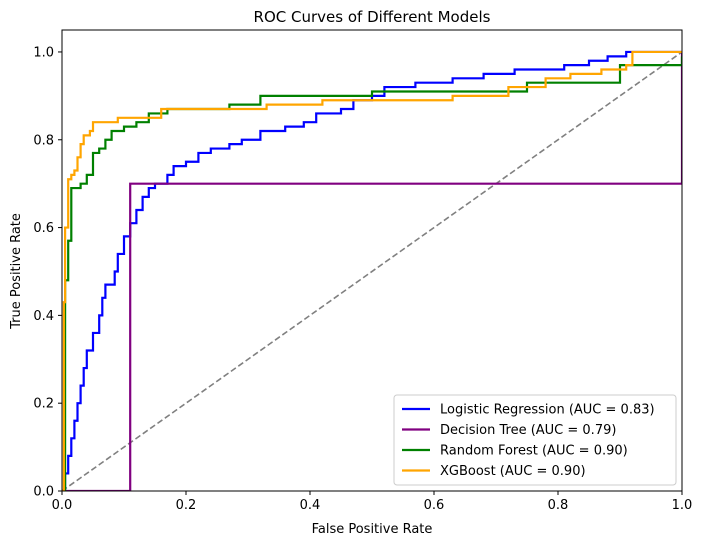 This screenshot has width=702, height=545. I want to click on chart-title: ROC Curves of Different Models, so click(372, 17).